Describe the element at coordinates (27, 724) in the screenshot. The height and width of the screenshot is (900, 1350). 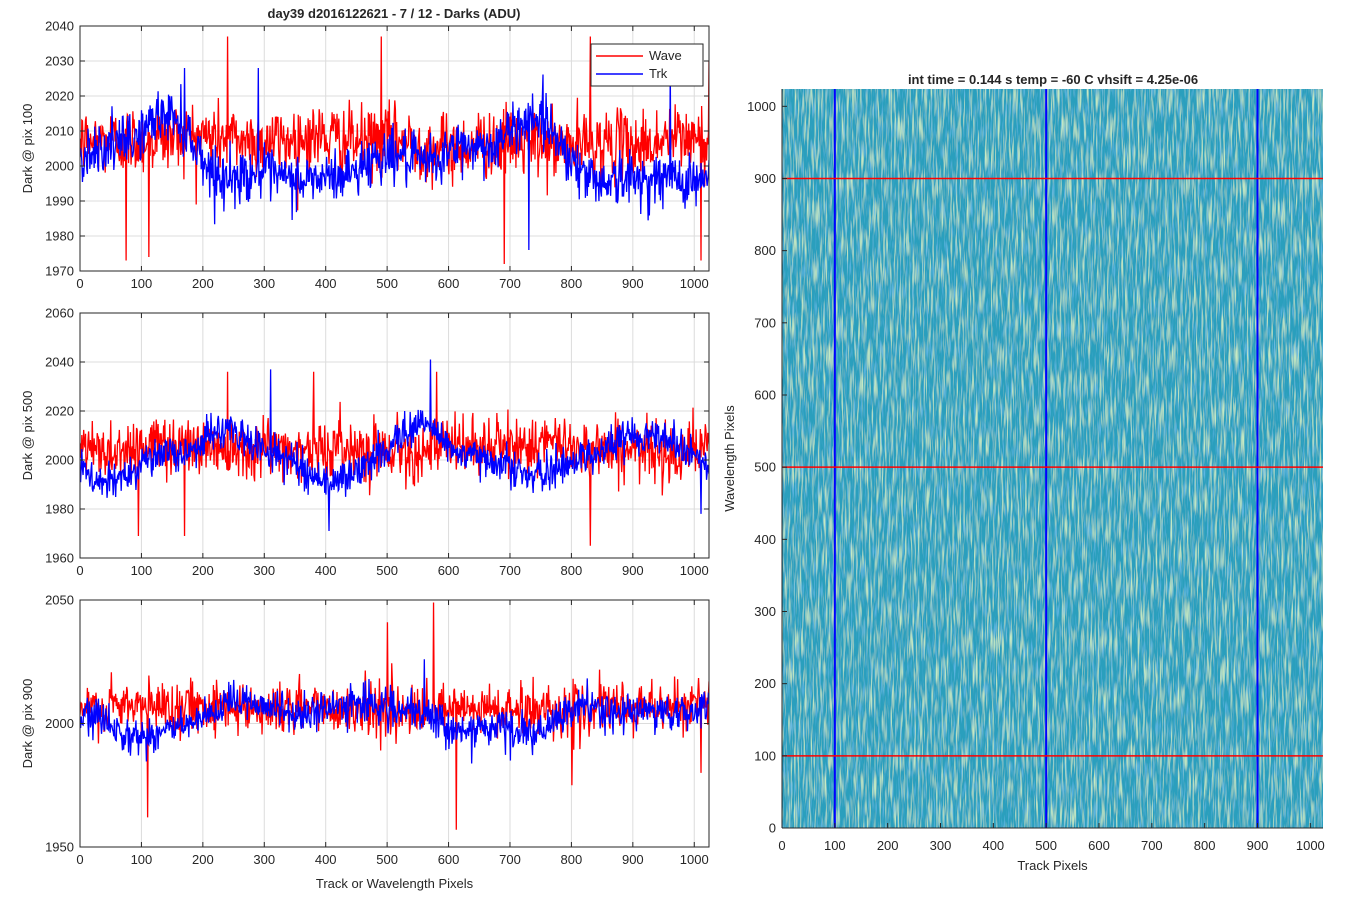
I see `y-axis-label: Dark @ pix 900` at that location.